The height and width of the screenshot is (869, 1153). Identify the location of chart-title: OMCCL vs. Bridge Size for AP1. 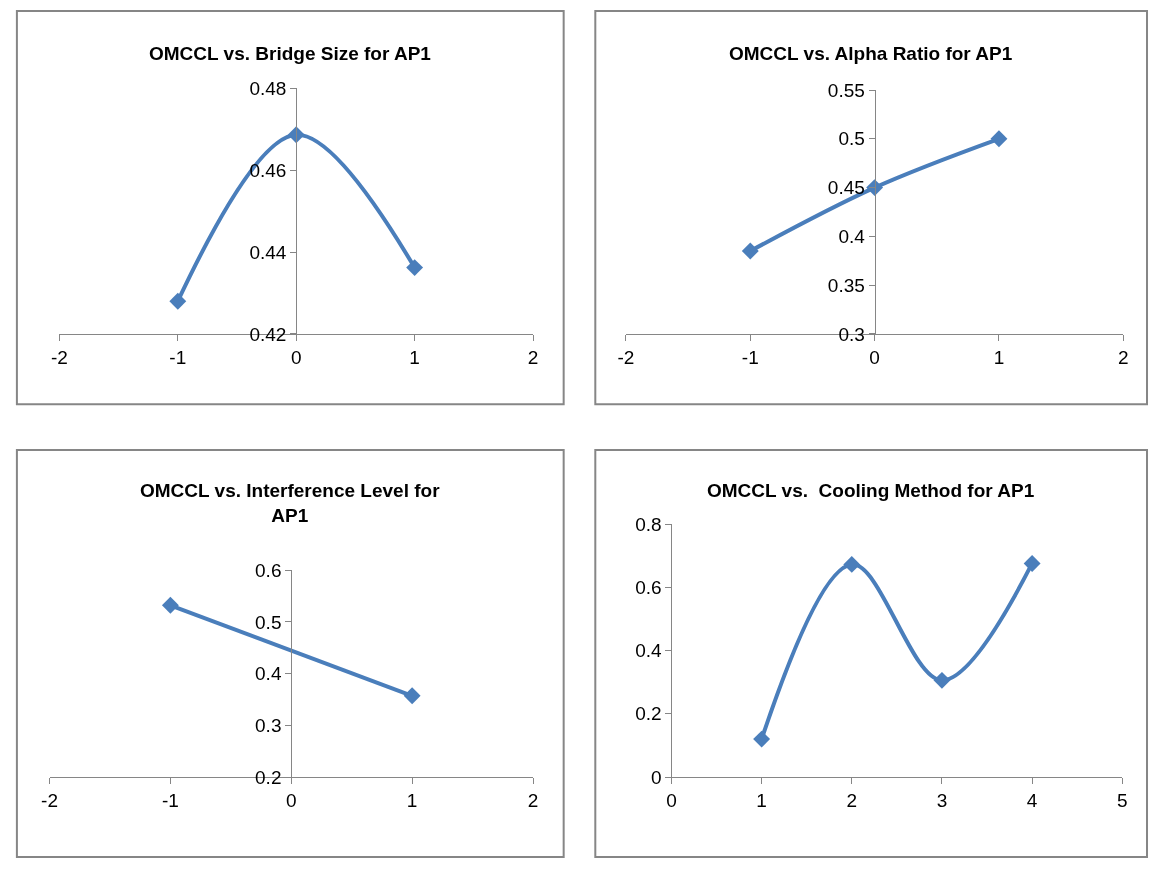
(290, 53).